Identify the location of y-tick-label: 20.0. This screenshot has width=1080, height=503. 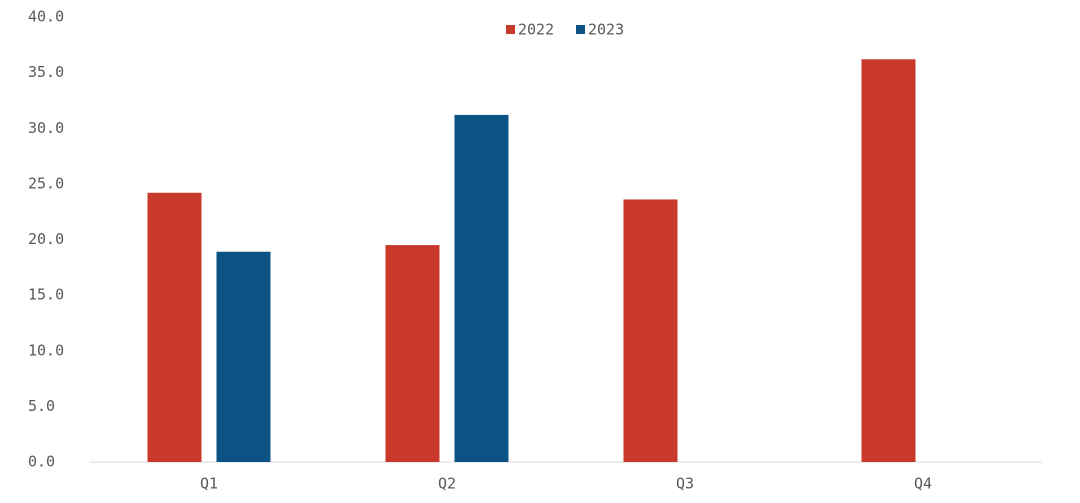
(46, 239).